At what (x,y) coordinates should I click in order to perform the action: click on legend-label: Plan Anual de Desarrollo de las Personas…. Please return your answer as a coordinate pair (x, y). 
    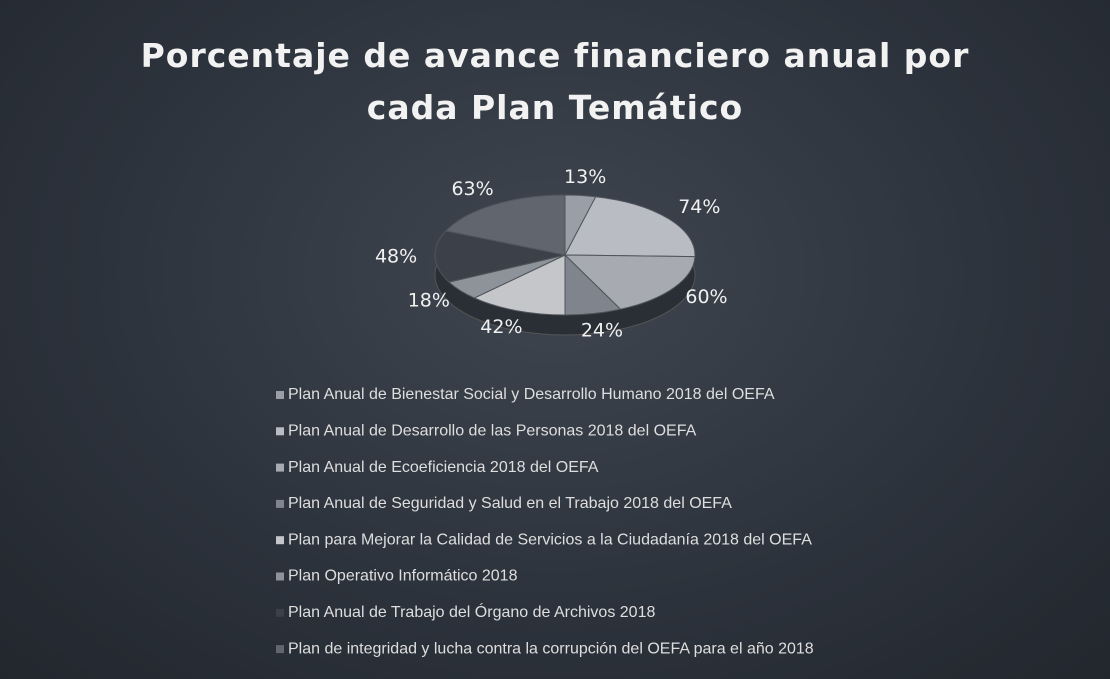
    Looking at the image, I should click on (492, 431).